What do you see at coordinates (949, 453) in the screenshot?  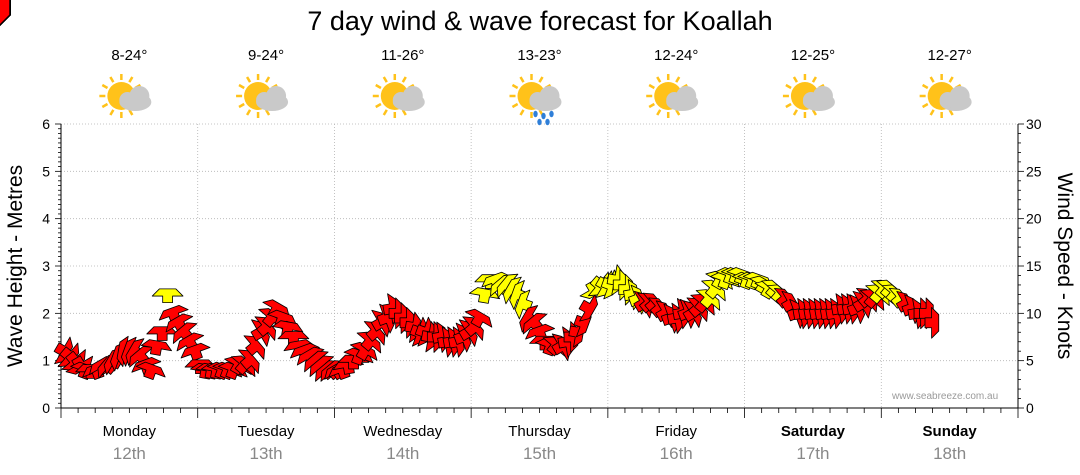 I see `day-date-label: 18th` at bounding box center [949, 453].